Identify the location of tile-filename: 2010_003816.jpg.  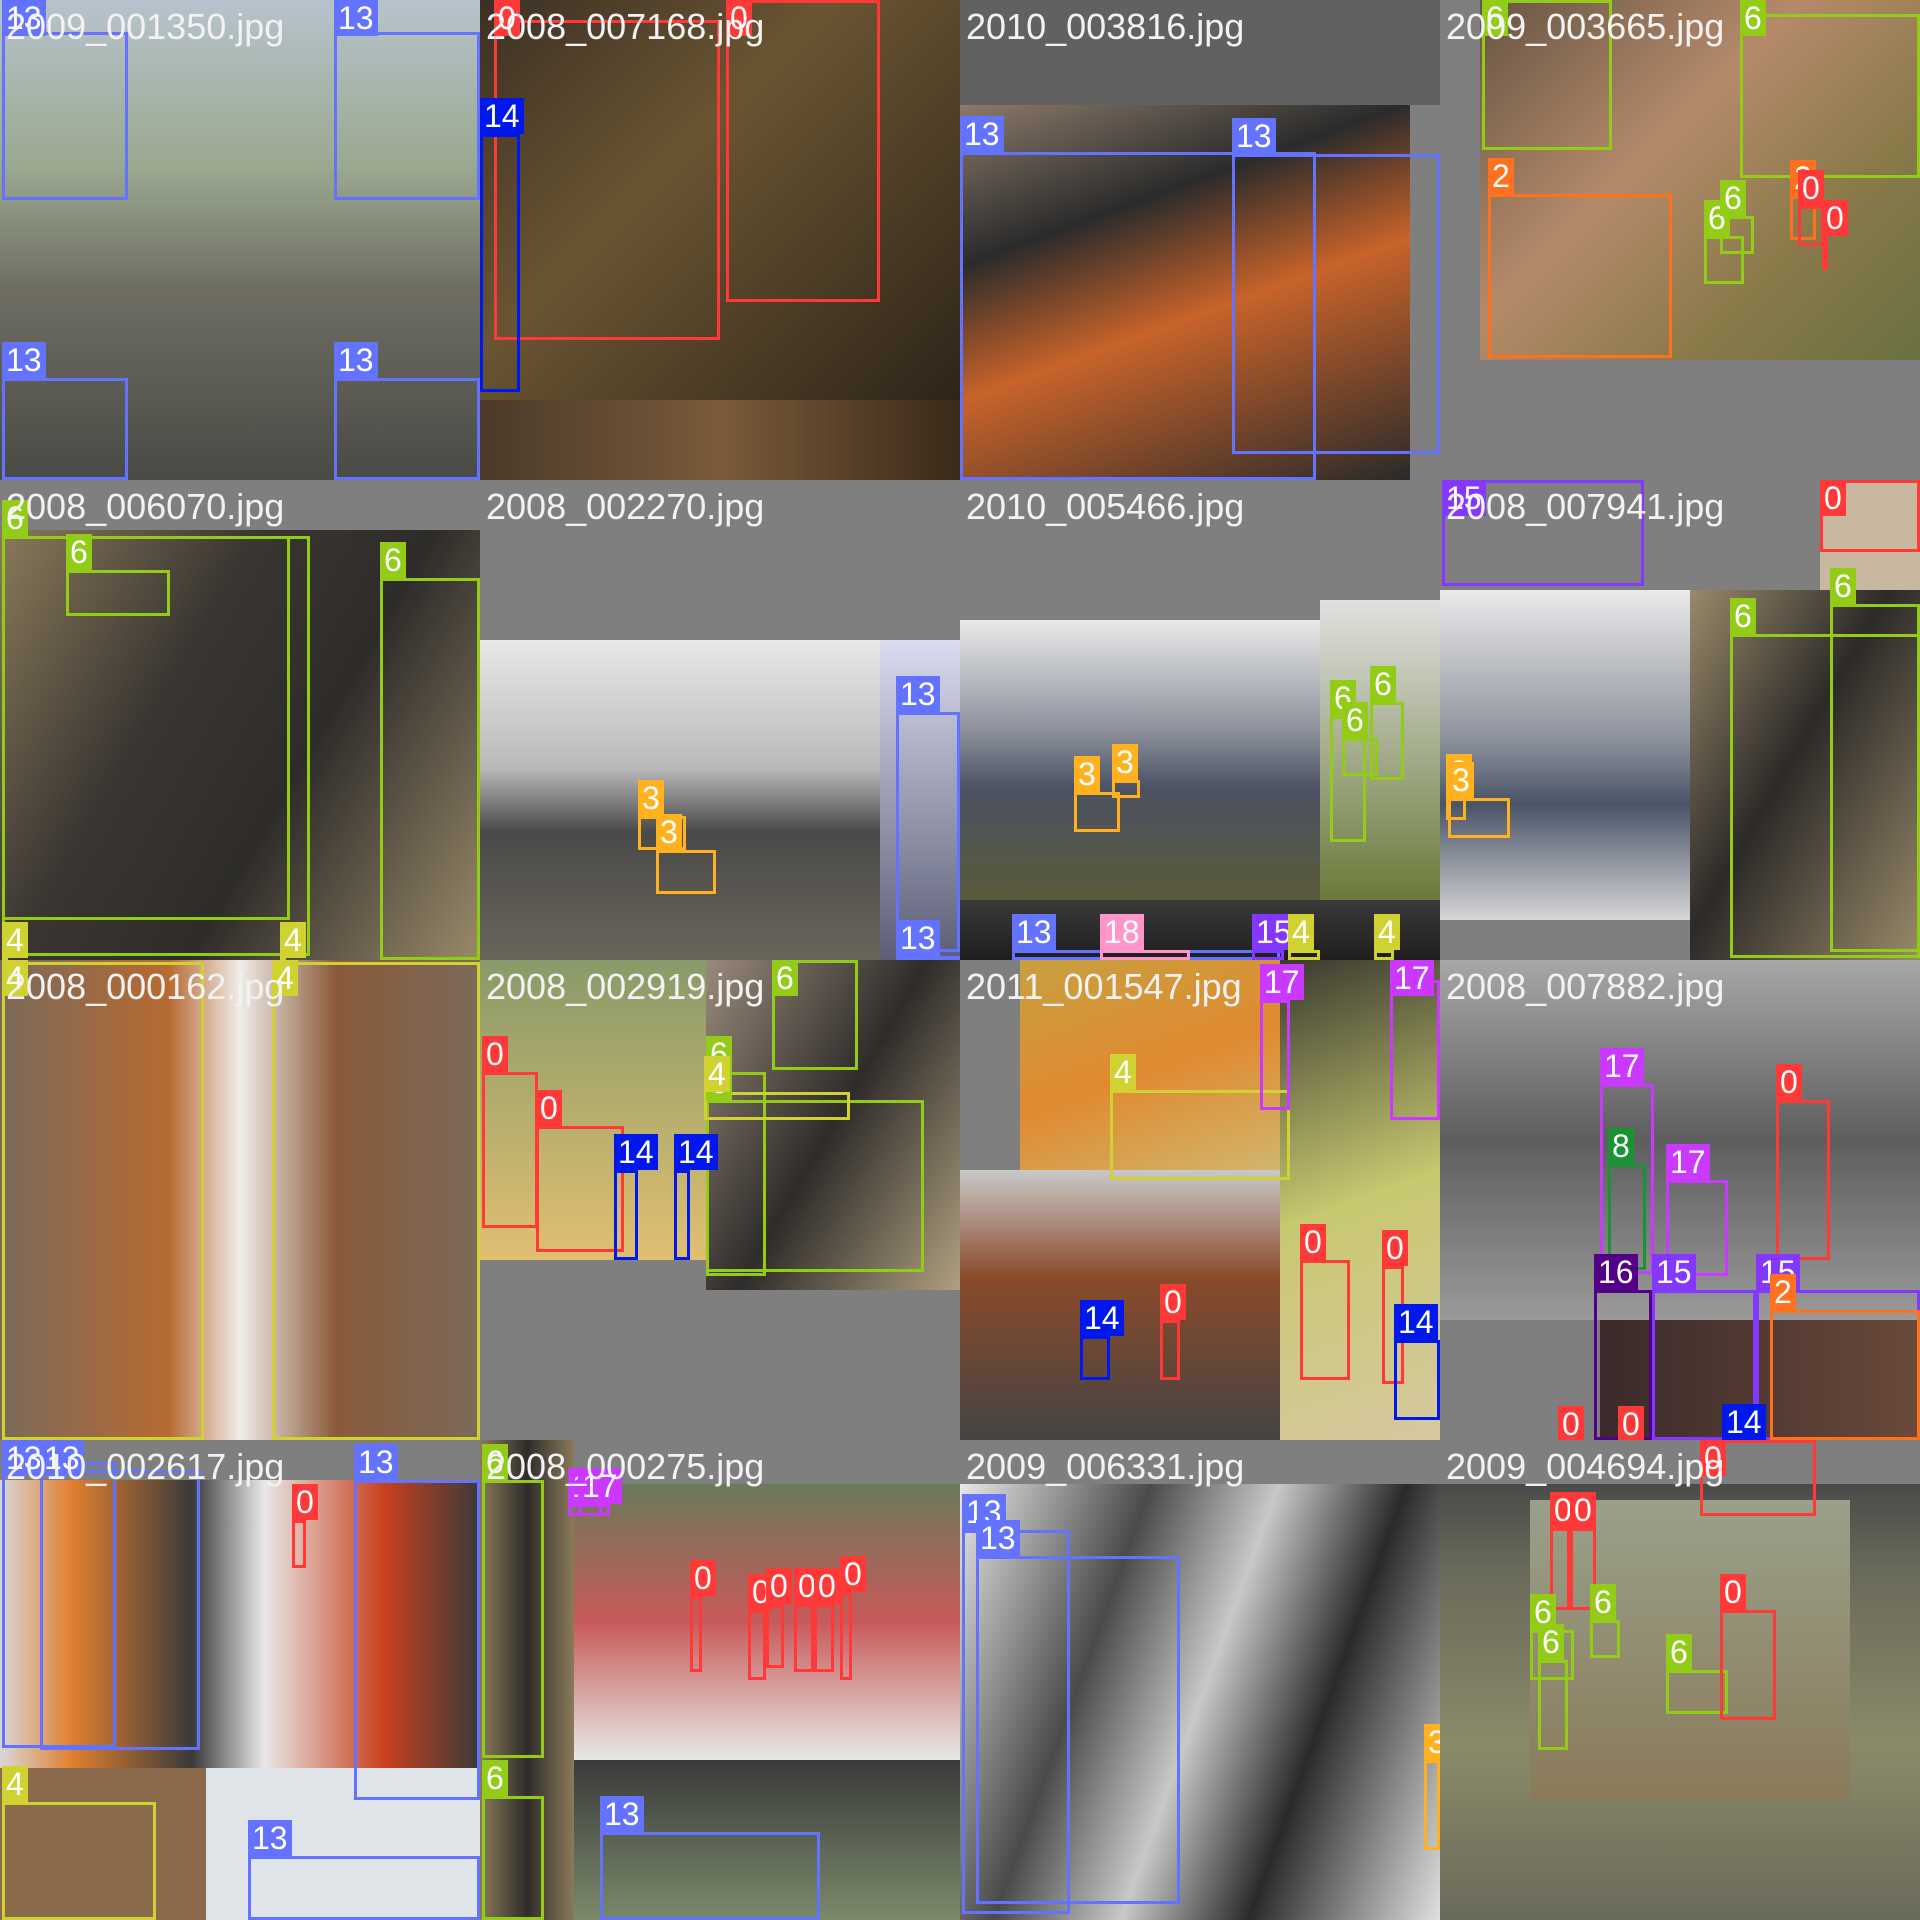
(1105, 26).